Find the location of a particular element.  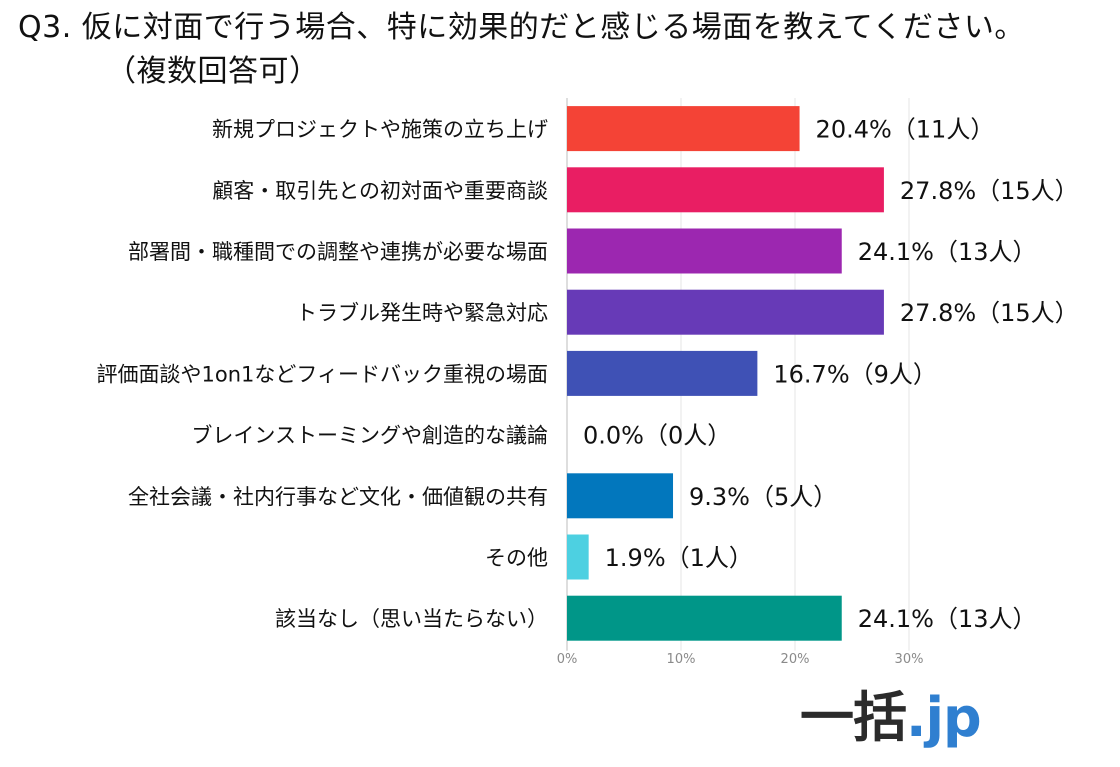

category-label: 全社会議・社内行事など文化・価値観の共有 is located at coordinates (338, 497).